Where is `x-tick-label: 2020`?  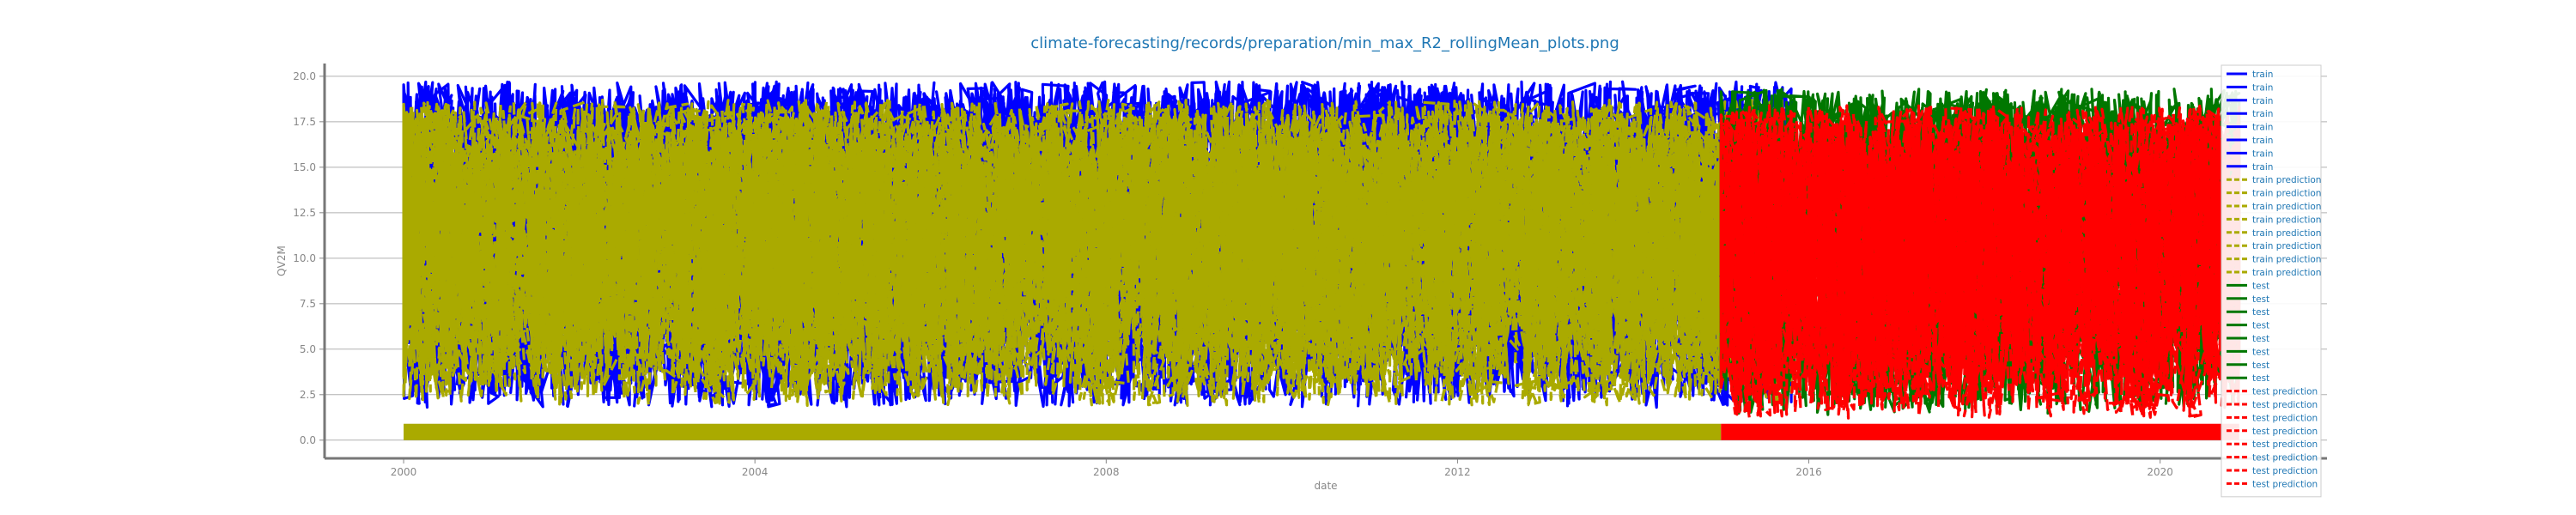
x-tick-label: 2020 is located at coordinates (2160, 472).